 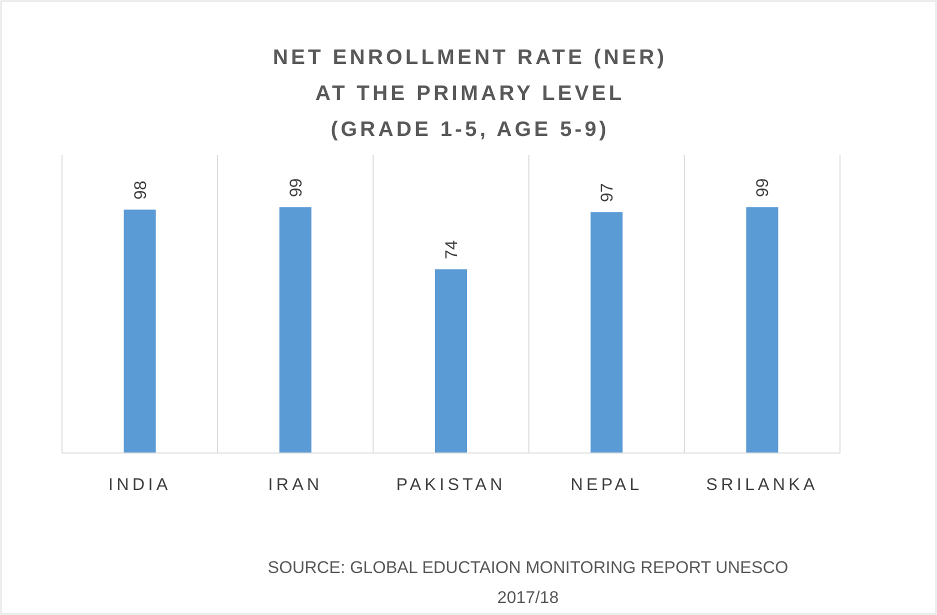 What do you see at coordinates (451, 484) in the screenshot?
I see `x-tick-label: PAKISTAN` at bounding box center [451, 484].